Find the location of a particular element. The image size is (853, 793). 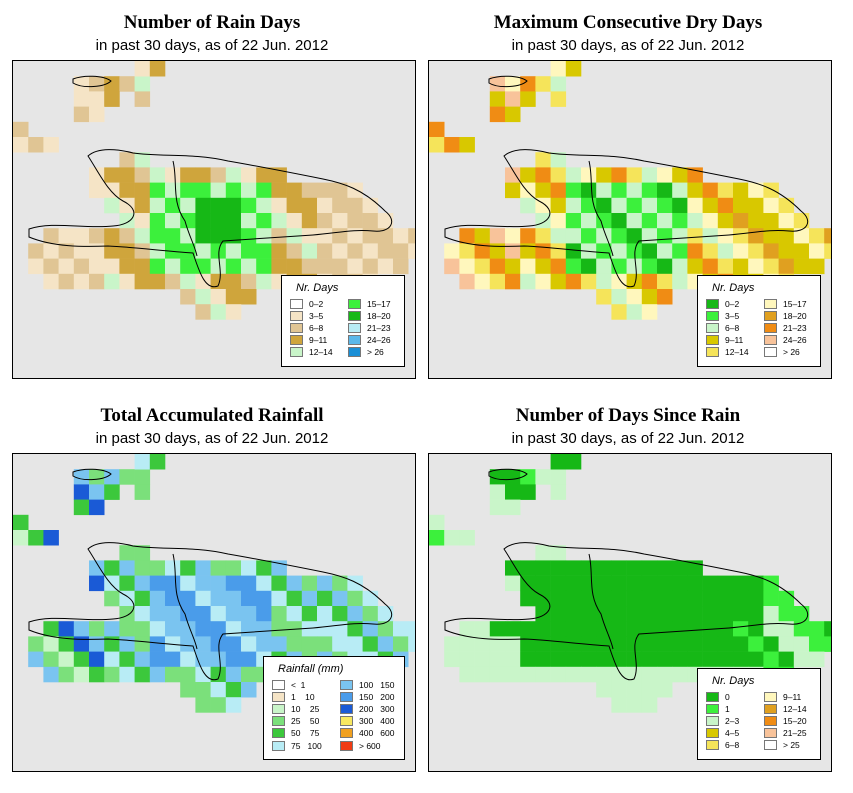

island-outline is located at coordinates (626, 611).